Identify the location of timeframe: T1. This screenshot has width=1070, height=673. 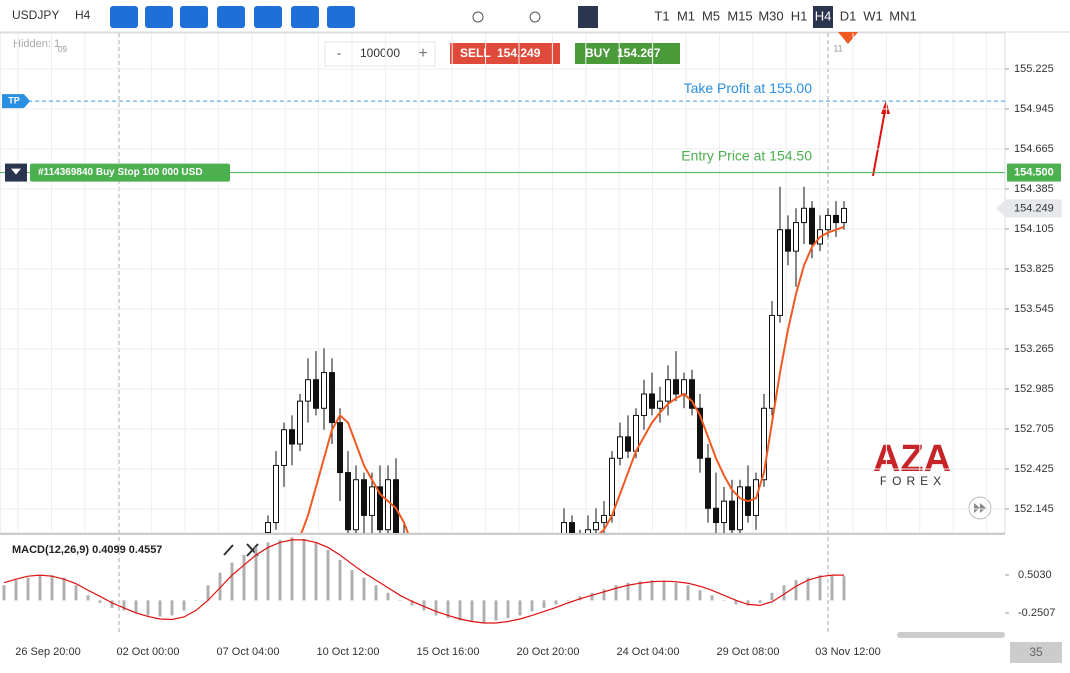
(661, 15).